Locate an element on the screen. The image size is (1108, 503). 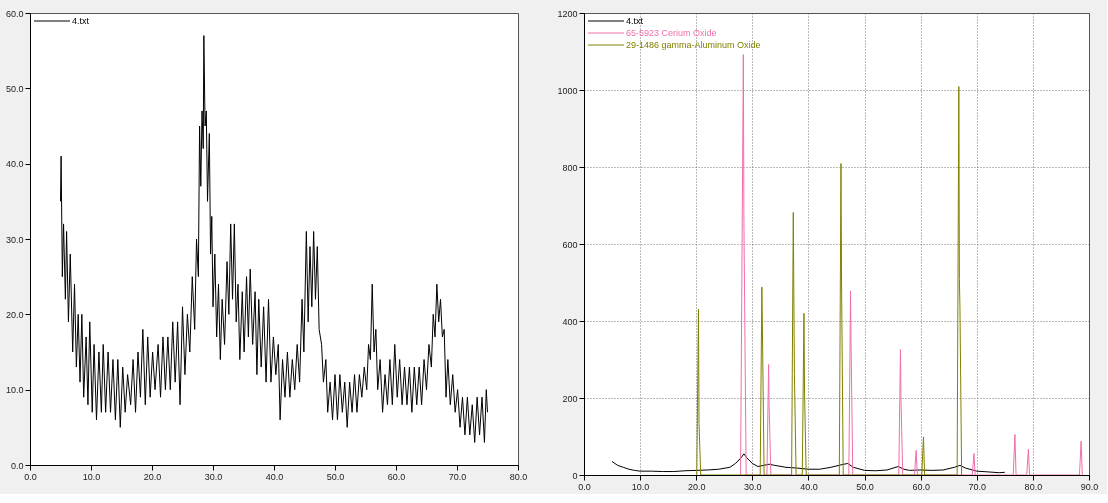
y-tick-label: 0.0 is located at coordinates (17, 465).